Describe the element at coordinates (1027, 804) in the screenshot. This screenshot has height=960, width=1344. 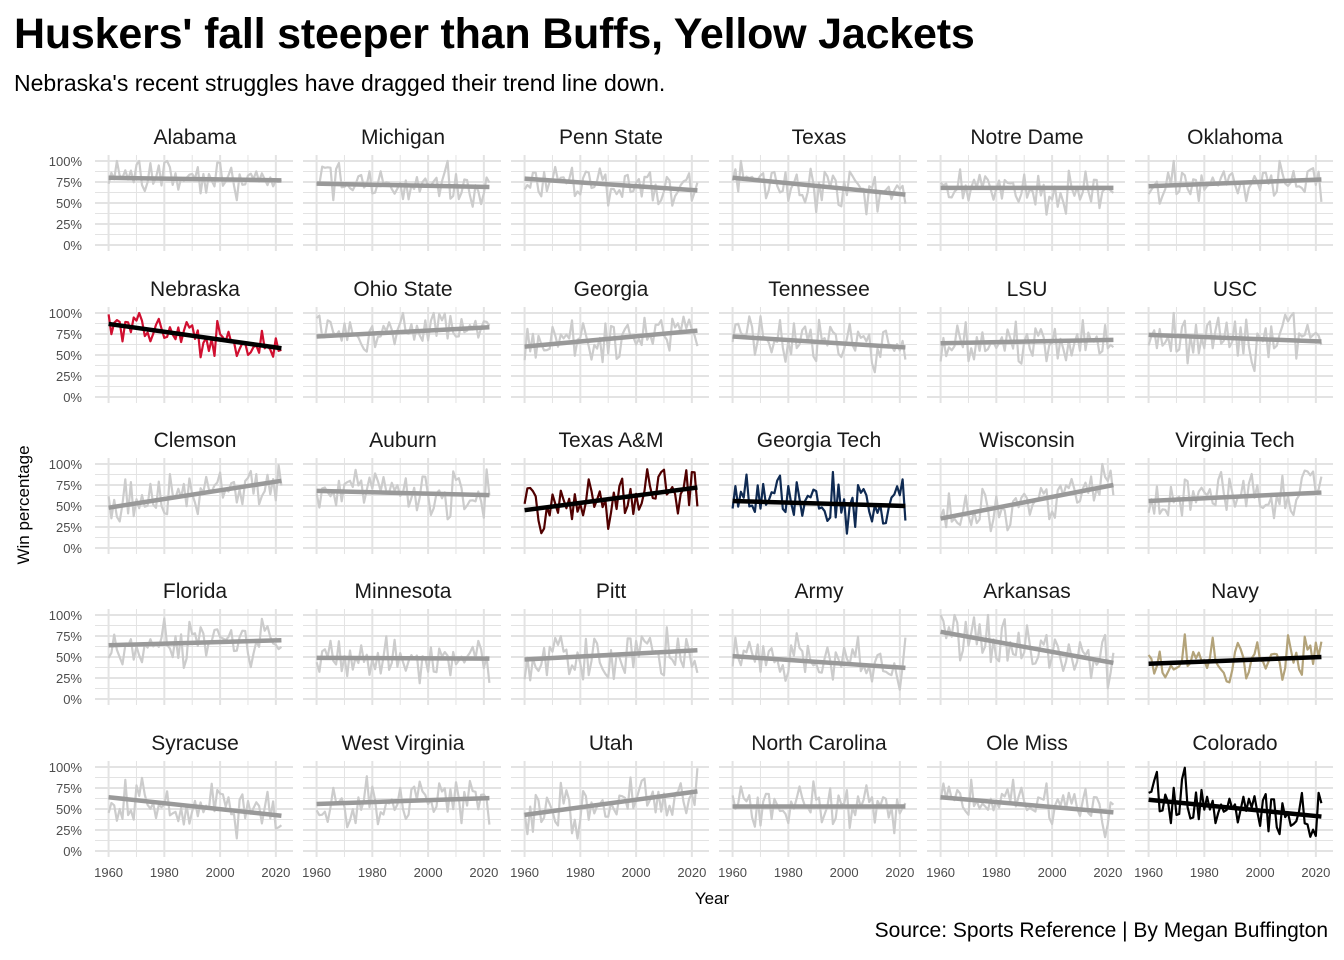
I see `trend-line-ole-miss` at that location.